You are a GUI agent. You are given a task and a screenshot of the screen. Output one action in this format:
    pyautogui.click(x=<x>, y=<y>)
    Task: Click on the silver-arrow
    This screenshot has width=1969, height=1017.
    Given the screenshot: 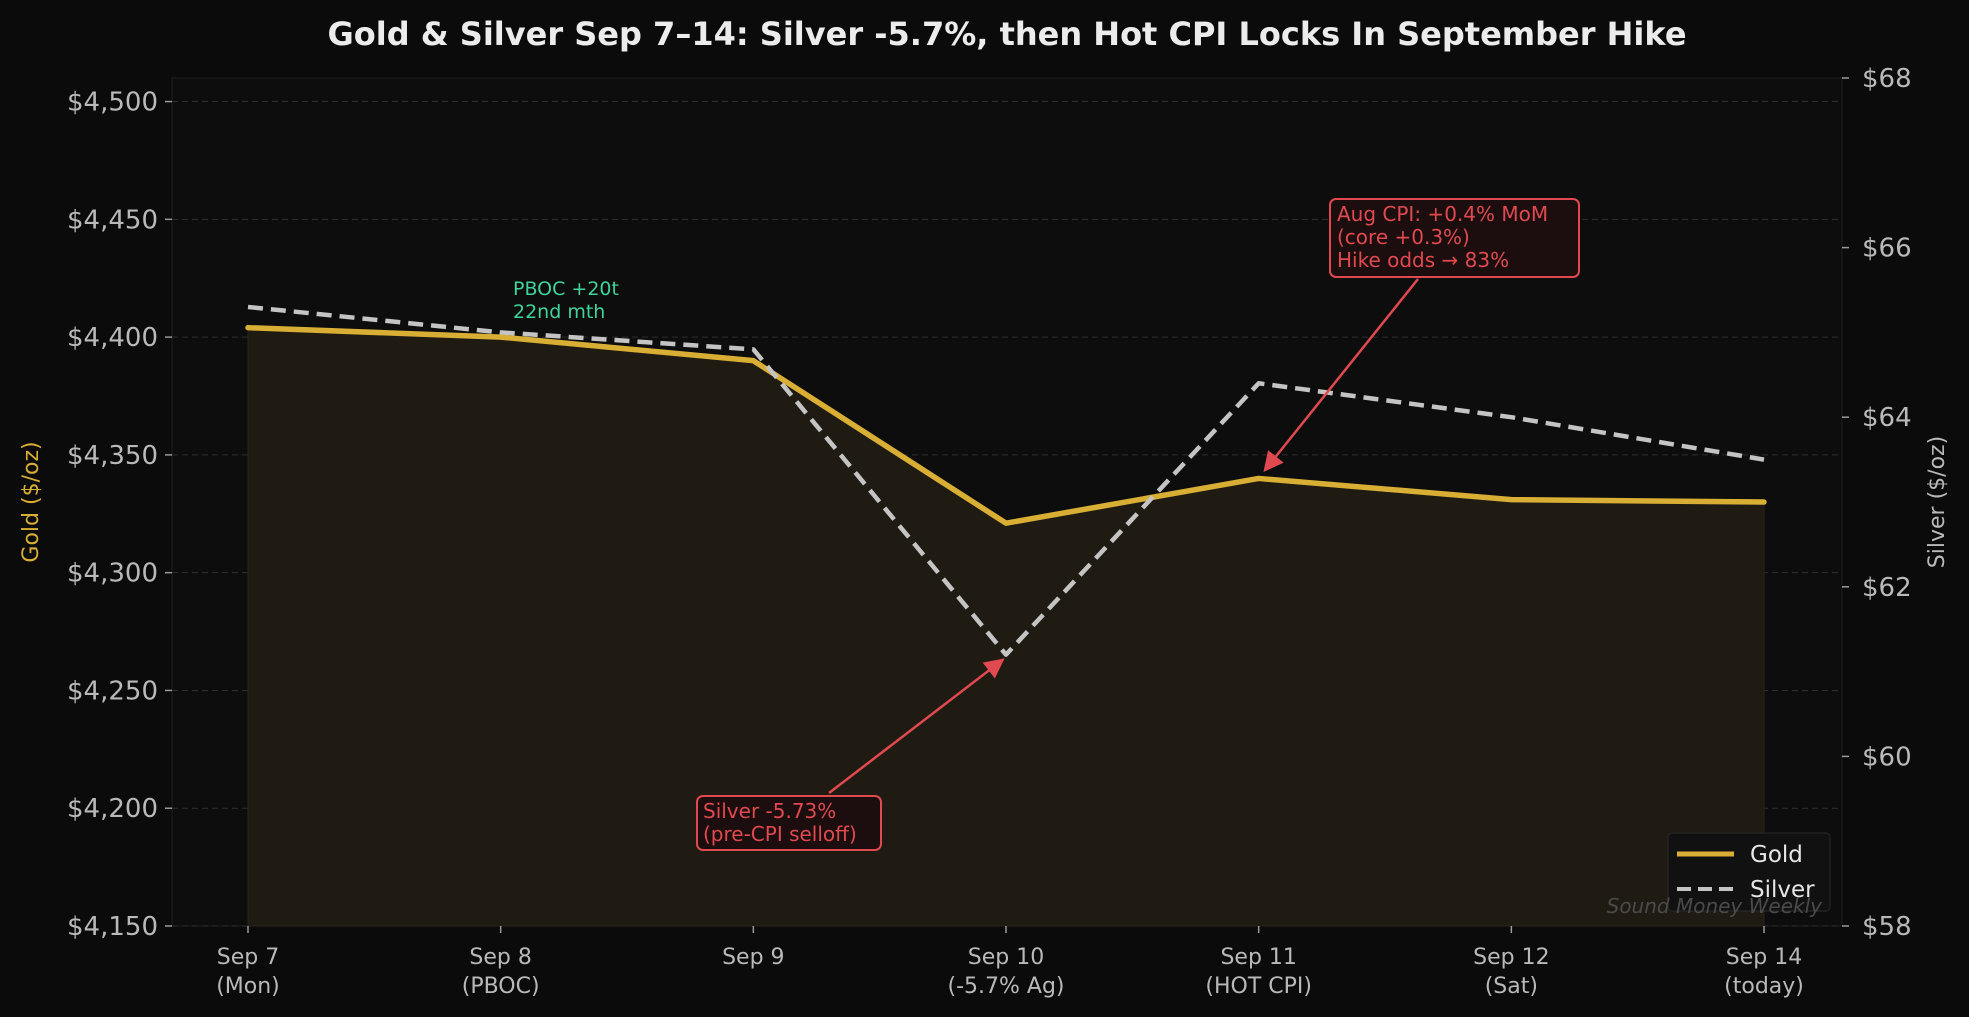 What is the action you would take?
    pyautogui.click(x=916, y=726)
    